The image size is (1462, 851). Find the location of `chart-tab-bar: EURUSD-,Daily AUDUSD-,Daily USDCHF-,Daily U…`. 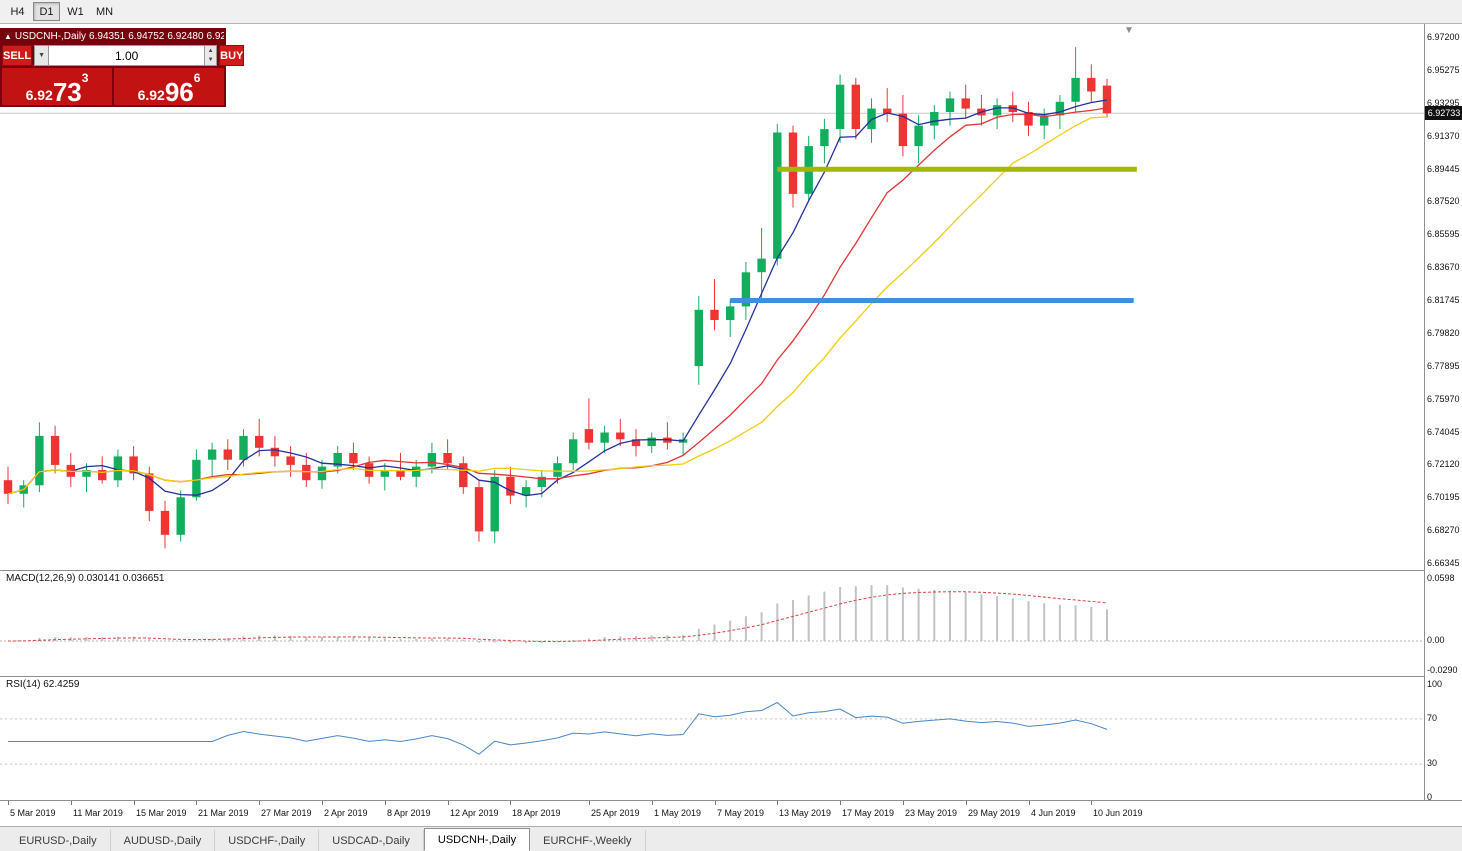

chart-tab-bar: EURUSD-,Daily AUDUSD-,Daily USDCHF-,Daily U… is located at coordinates (731, 838).